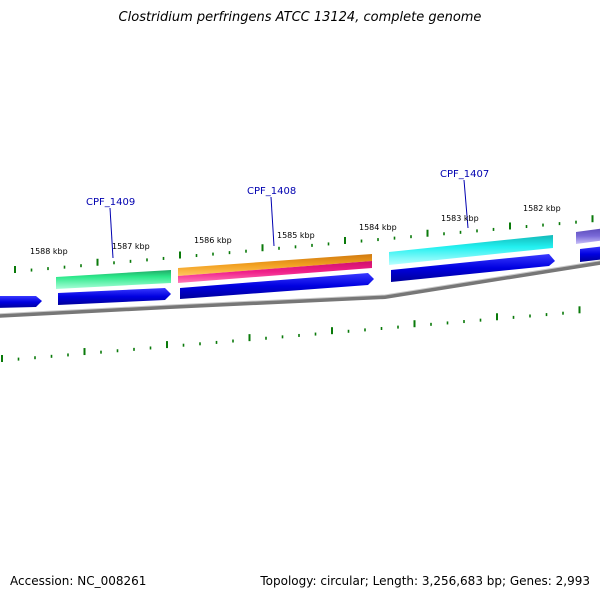  I want to click on gene-label-cpf-1407: CPF_1407, so click(464, 174).